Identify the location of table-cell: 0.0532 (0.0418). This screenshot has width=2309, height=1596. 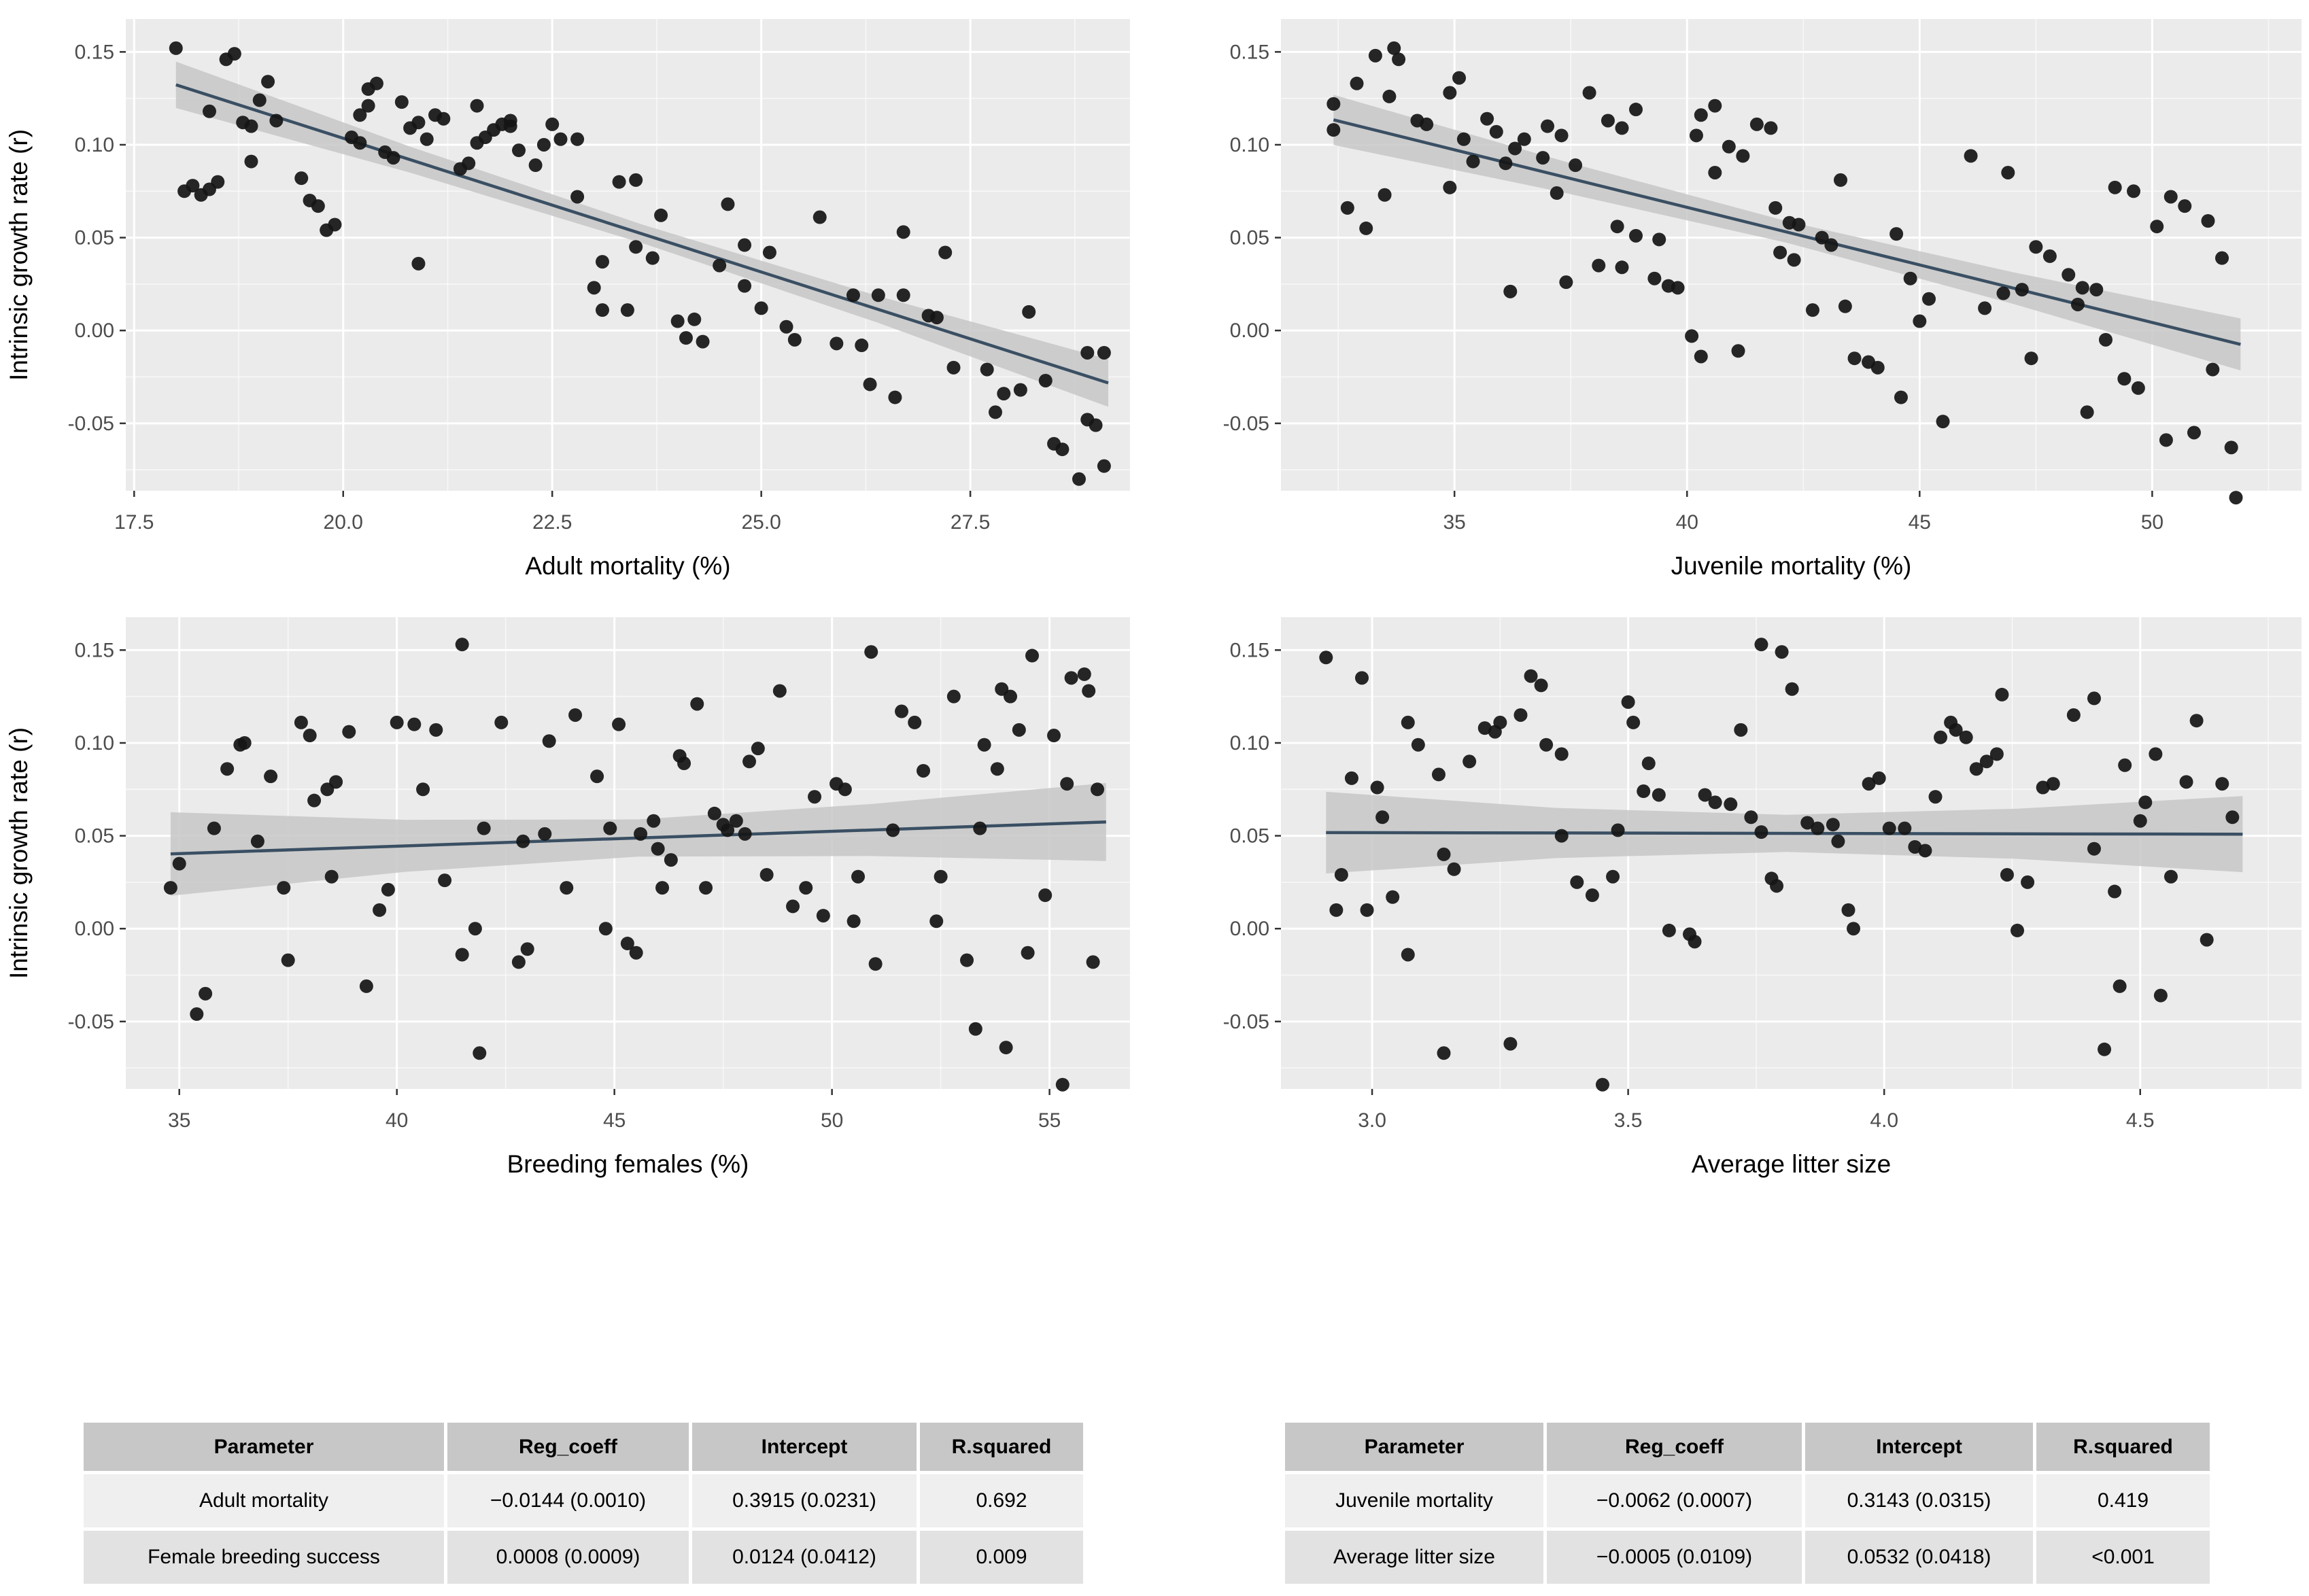
(1919, 1557).